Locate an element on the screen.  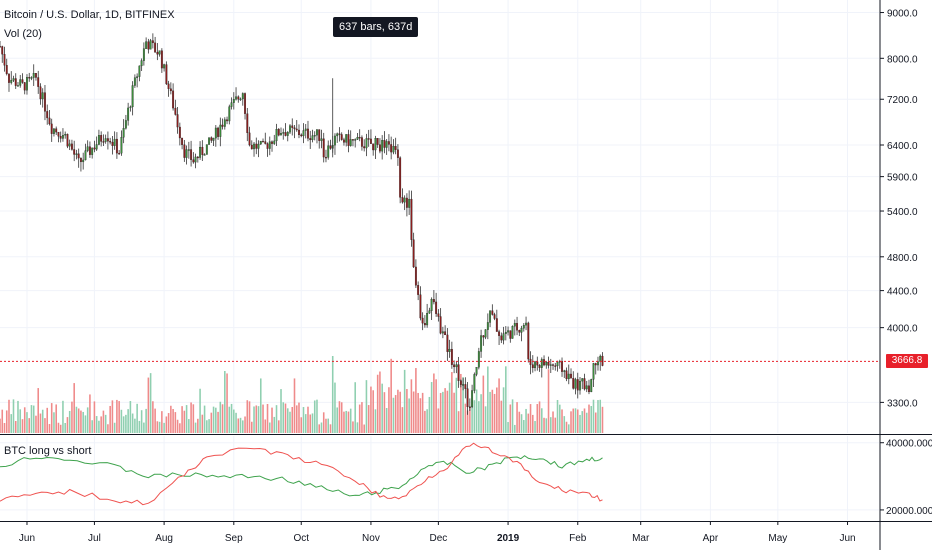
range-tooltip: 637 bars, 637d is located at coordinates (376, 27).